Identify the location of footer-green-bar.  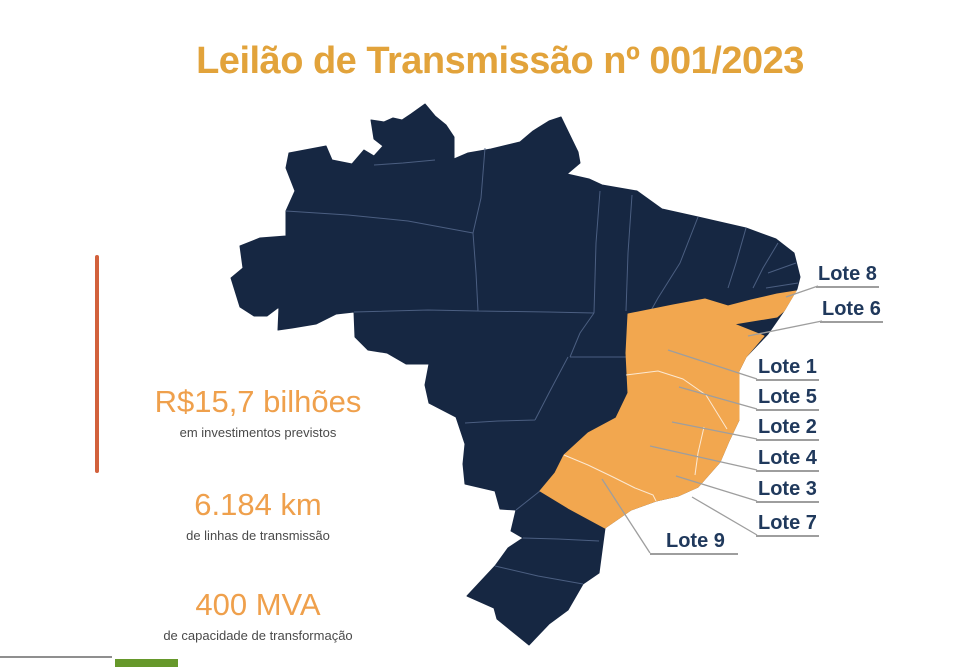
(146, 663).